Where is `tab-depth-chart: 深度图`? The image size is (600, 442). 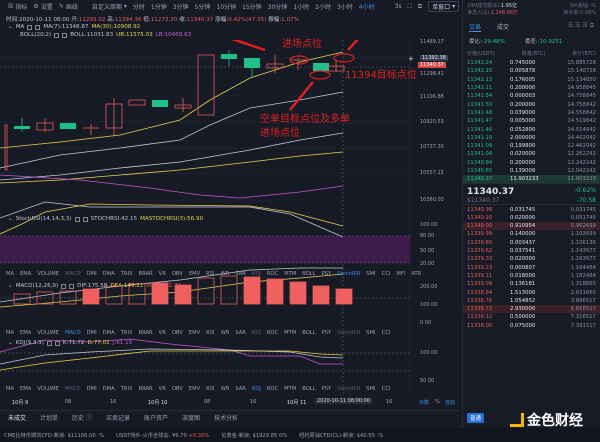
tab-depth-chart: 深度图 is located at coordinates (191, 418).